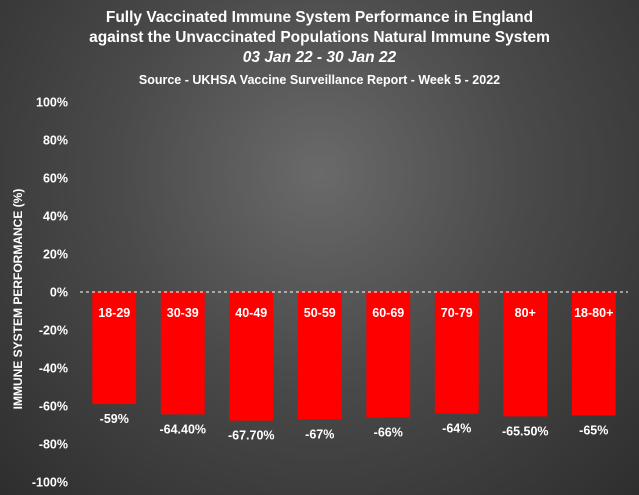 Image resolution: width=639 pixels, height=495 pixels. Describe the element at coordinates (251, 436) in the screenshot. I see `data-label: -67.70%` at that location.